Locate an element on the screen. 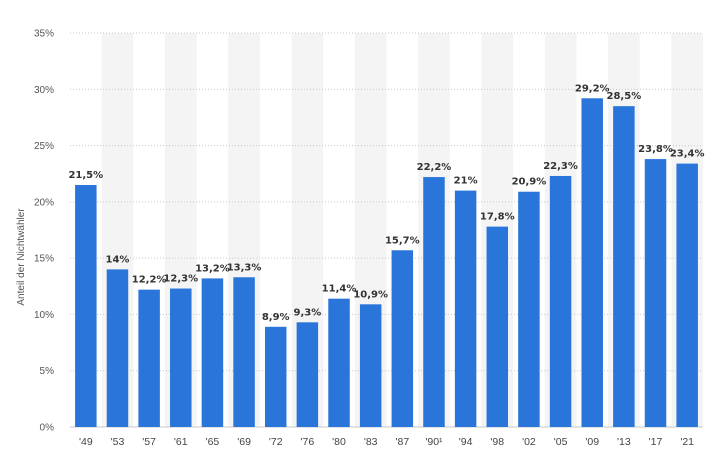 This screenshot has width=715, height=459. y-tick-label: 5% is located at coordinates (47, 371).